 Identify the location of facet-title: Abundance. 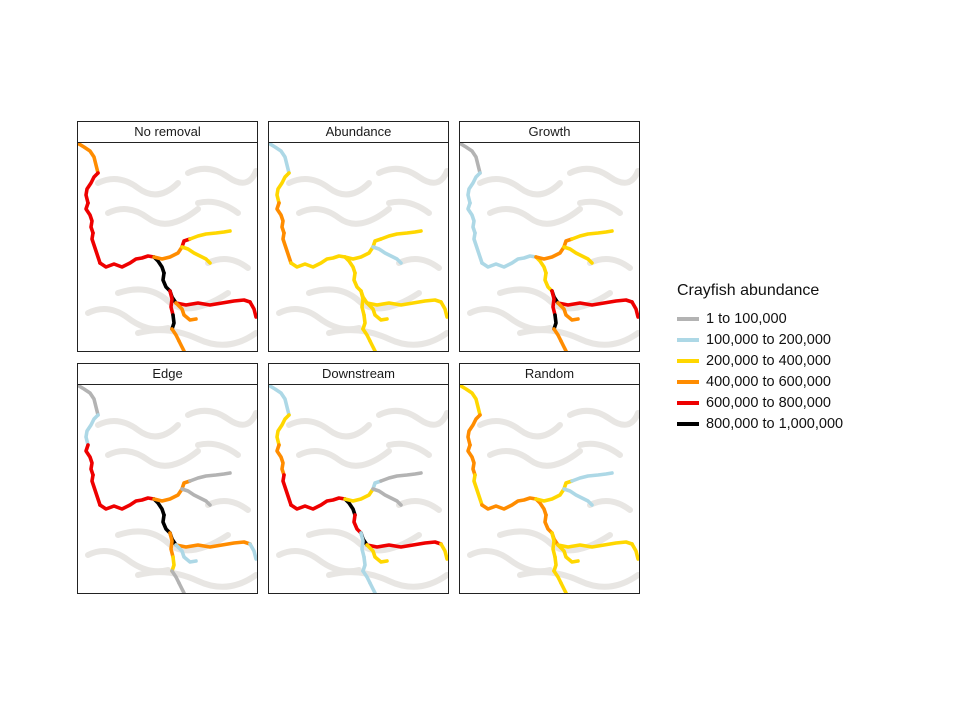
(358, 132).